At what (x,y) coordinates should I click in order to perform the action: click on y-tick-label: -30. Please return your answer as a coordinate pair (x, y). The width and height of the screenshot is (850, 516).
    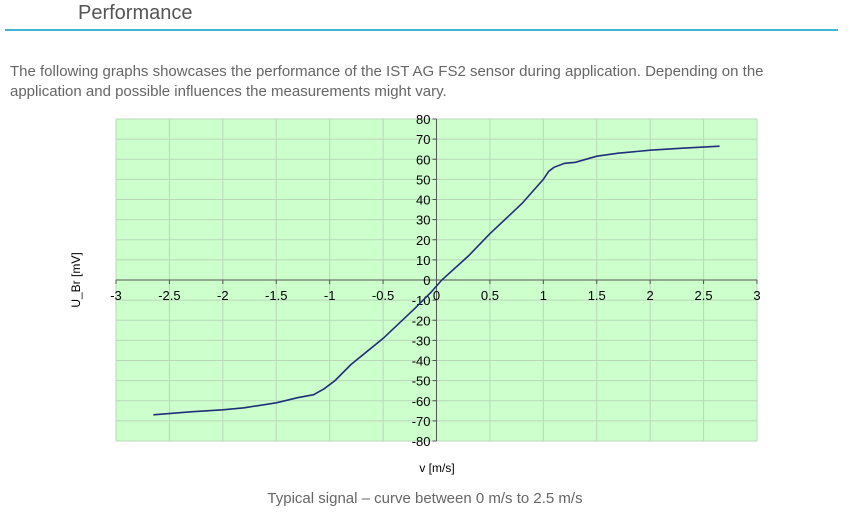
    Looking at the image, I should click on (421, 340).